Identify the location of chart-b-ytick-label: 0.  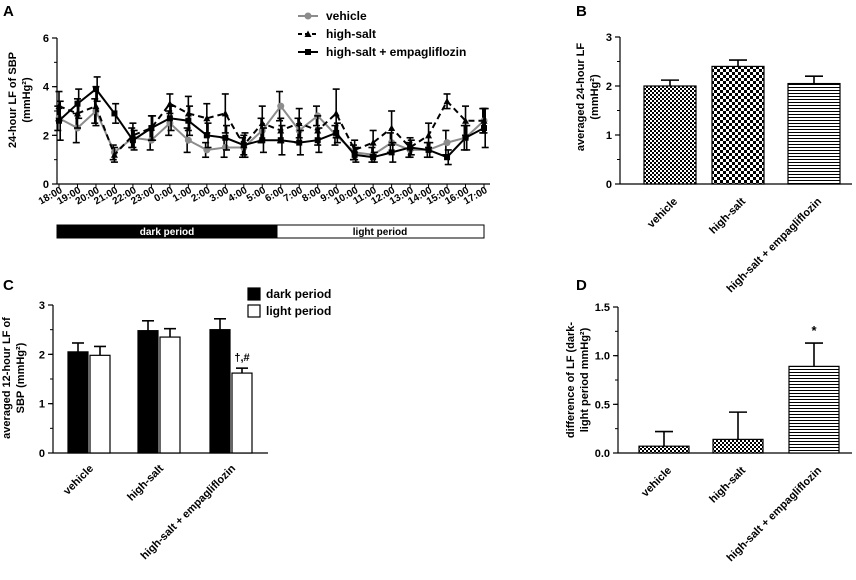
(609, 185).